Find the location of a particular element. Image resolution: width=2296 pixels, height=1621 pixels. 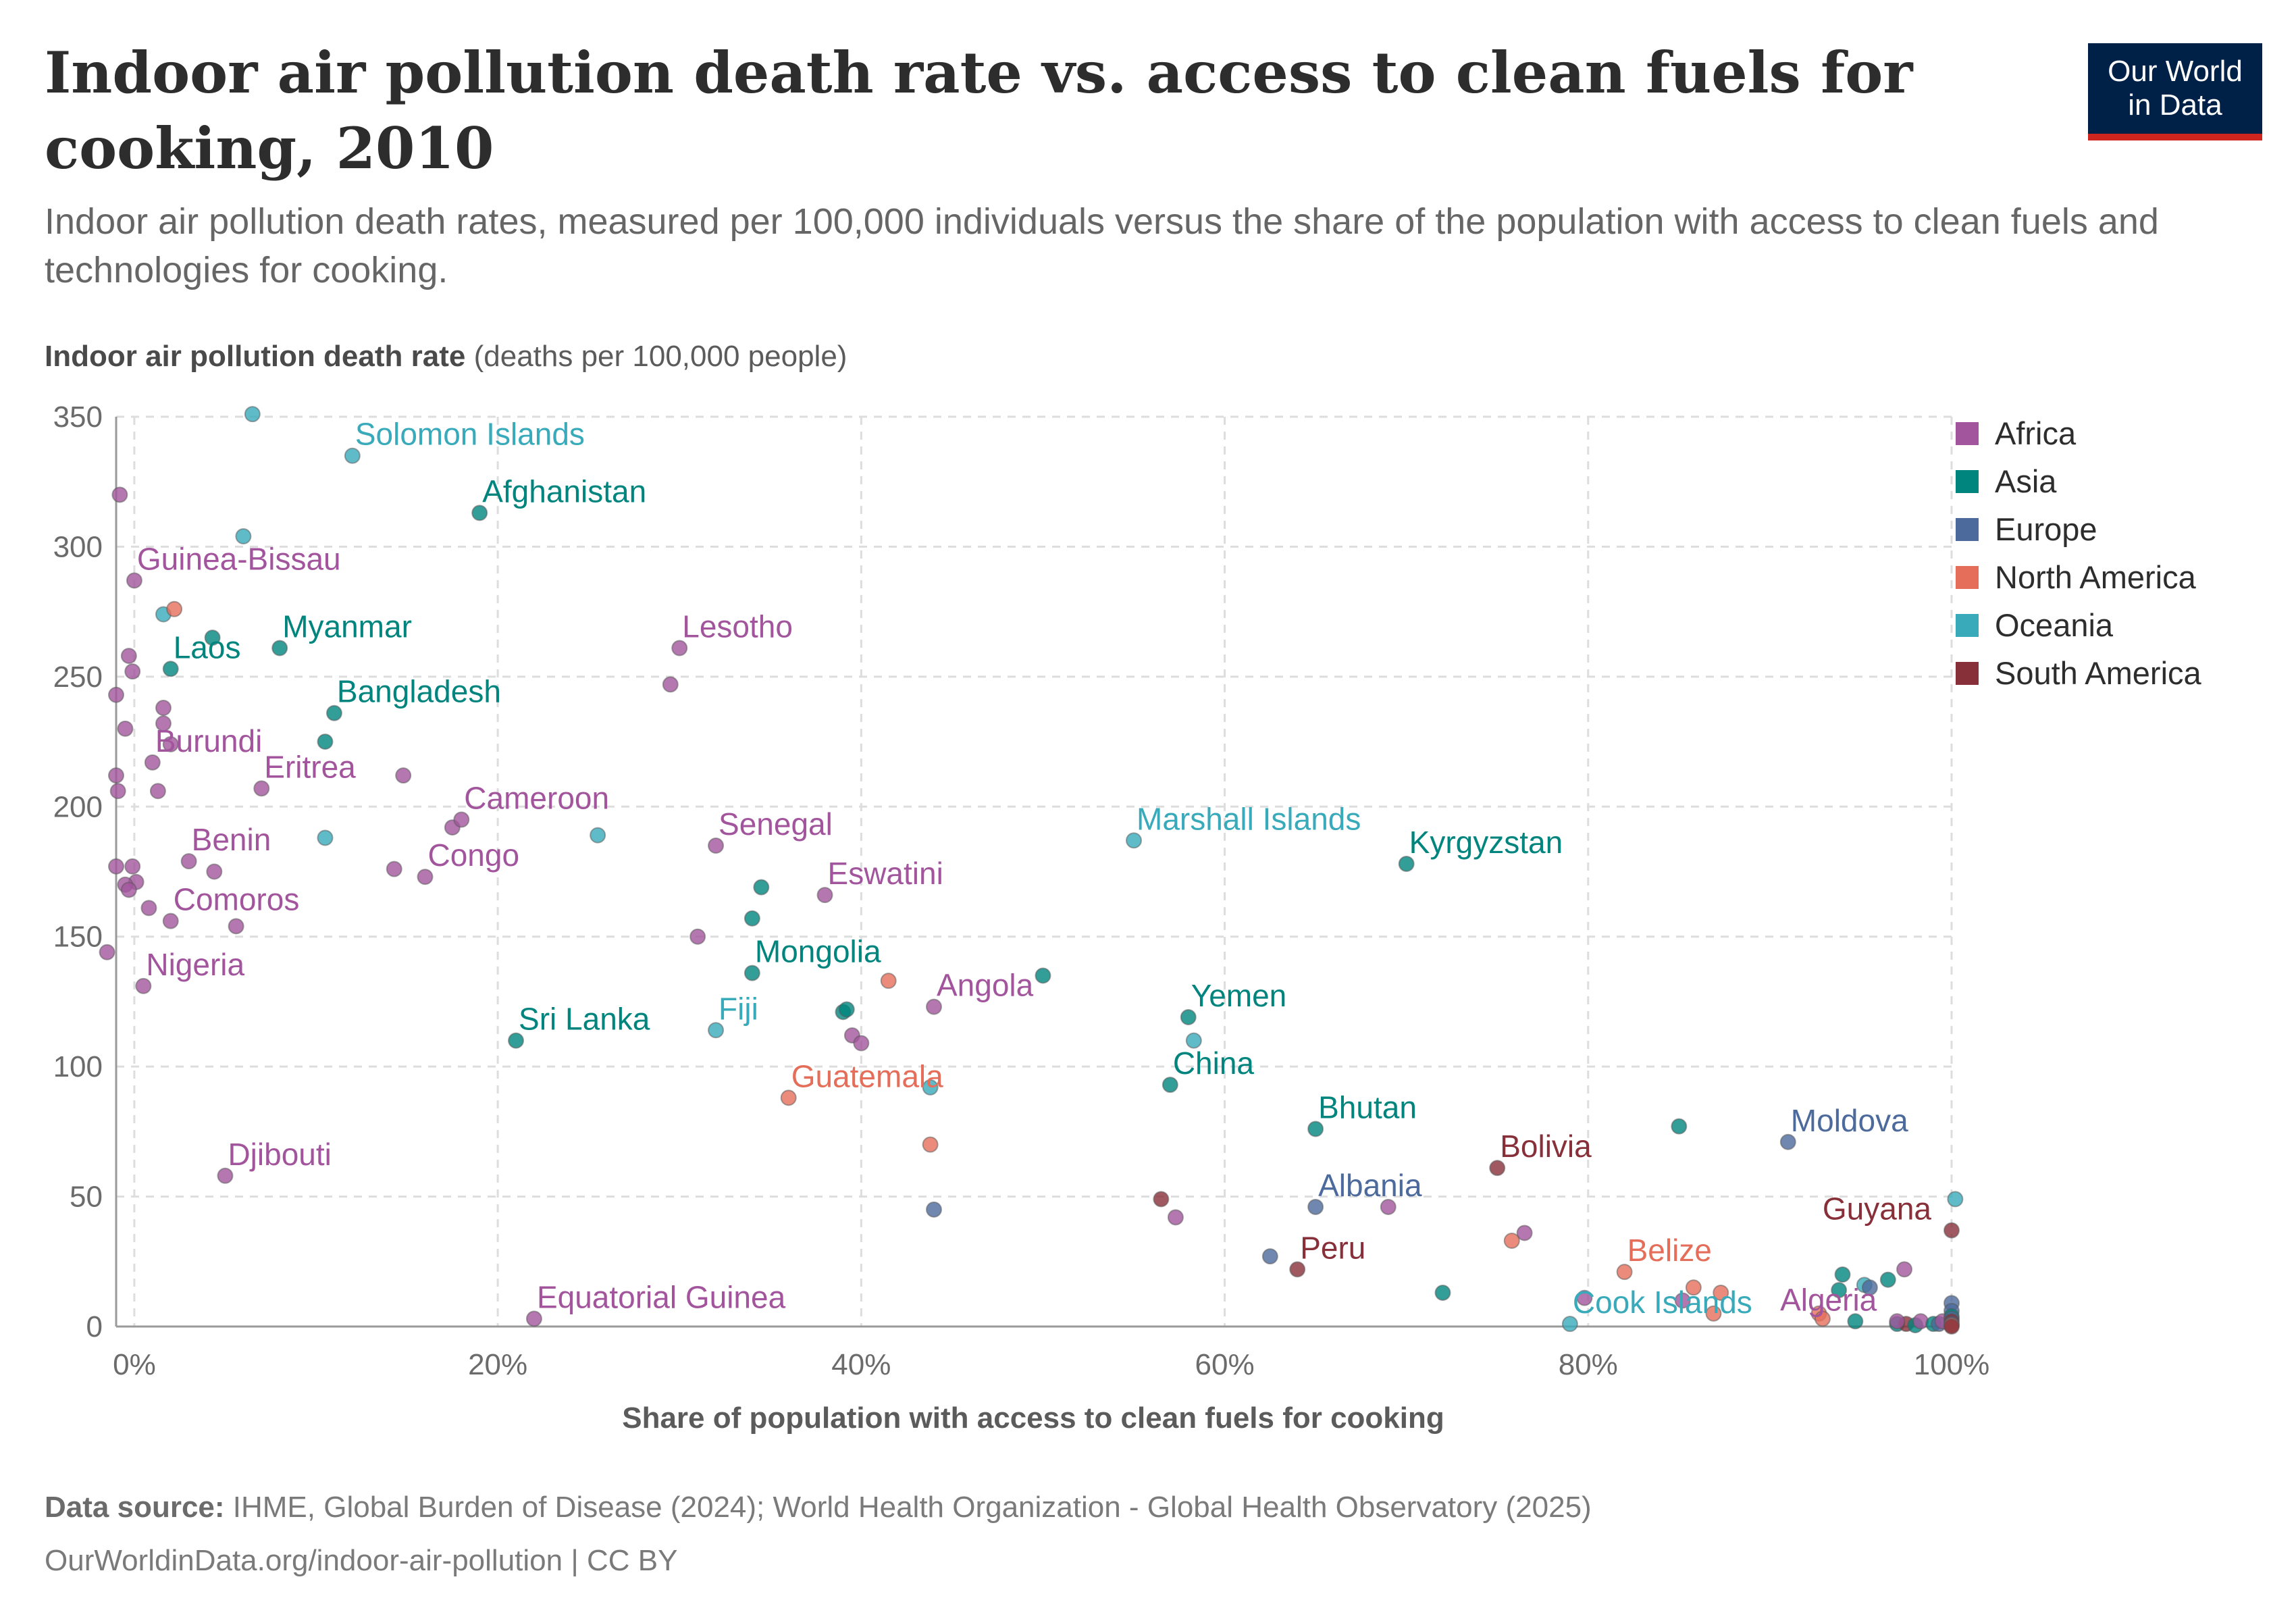

legend-item: South America is located at coordinates (2078, 673).